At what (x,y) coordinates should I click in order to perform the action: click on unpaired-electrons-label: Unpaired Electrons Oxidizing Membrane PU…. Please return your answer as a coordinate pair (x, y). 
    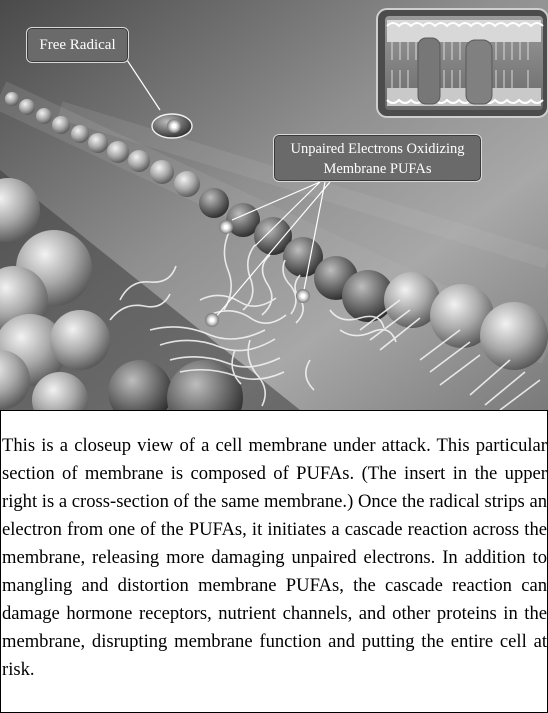
    Looking at the image, I should click on (377, 158).